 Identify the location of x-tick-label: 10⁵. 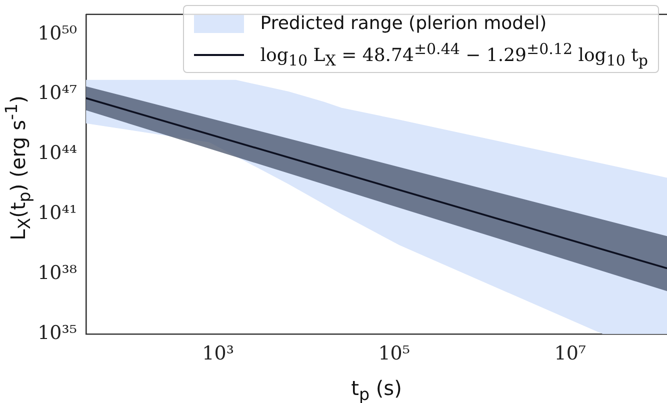
(394, 353).